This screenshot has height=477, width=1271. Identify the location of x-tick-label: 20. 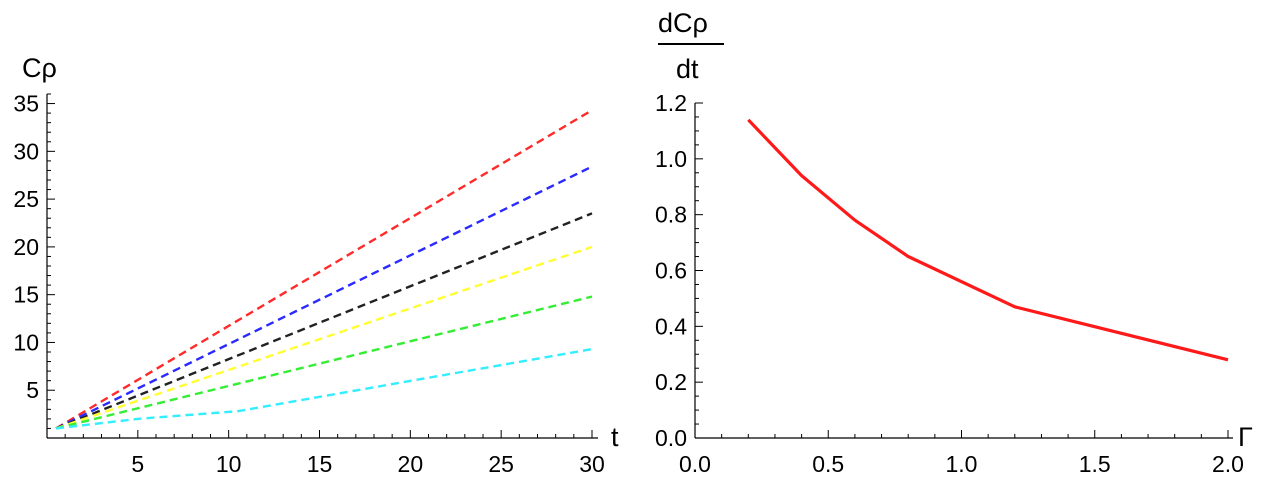
(411, 464).